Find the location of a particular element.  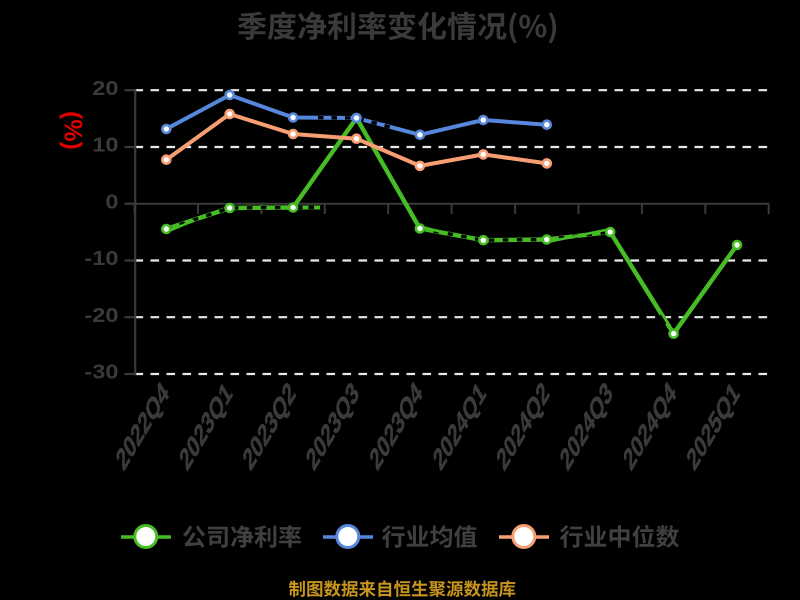

svg-text: -20 is located at coordinates (101, 314).